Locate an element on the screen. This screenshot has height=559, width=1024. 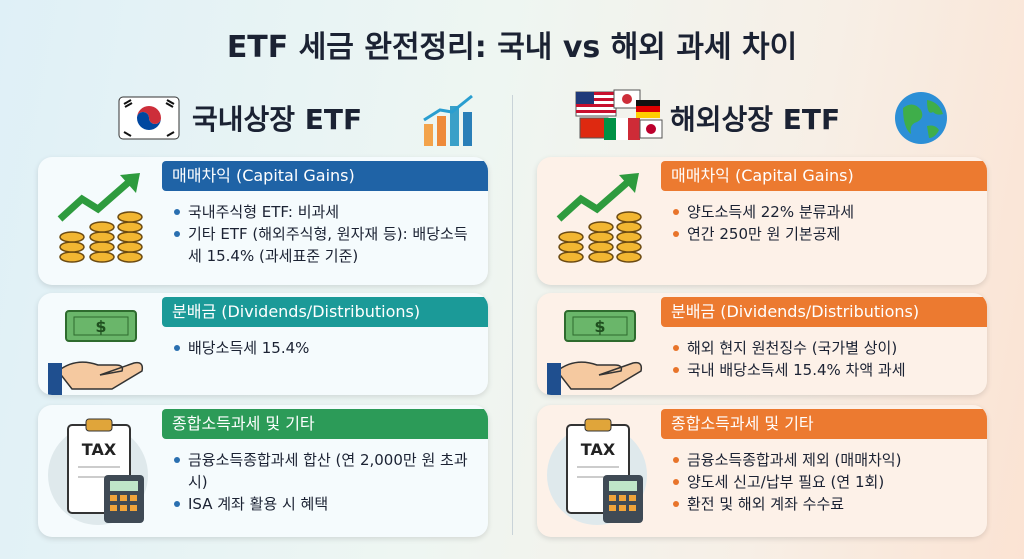
bullet-item: 양도소득세 22% 분류과세 is located at coordinates (823, 212).